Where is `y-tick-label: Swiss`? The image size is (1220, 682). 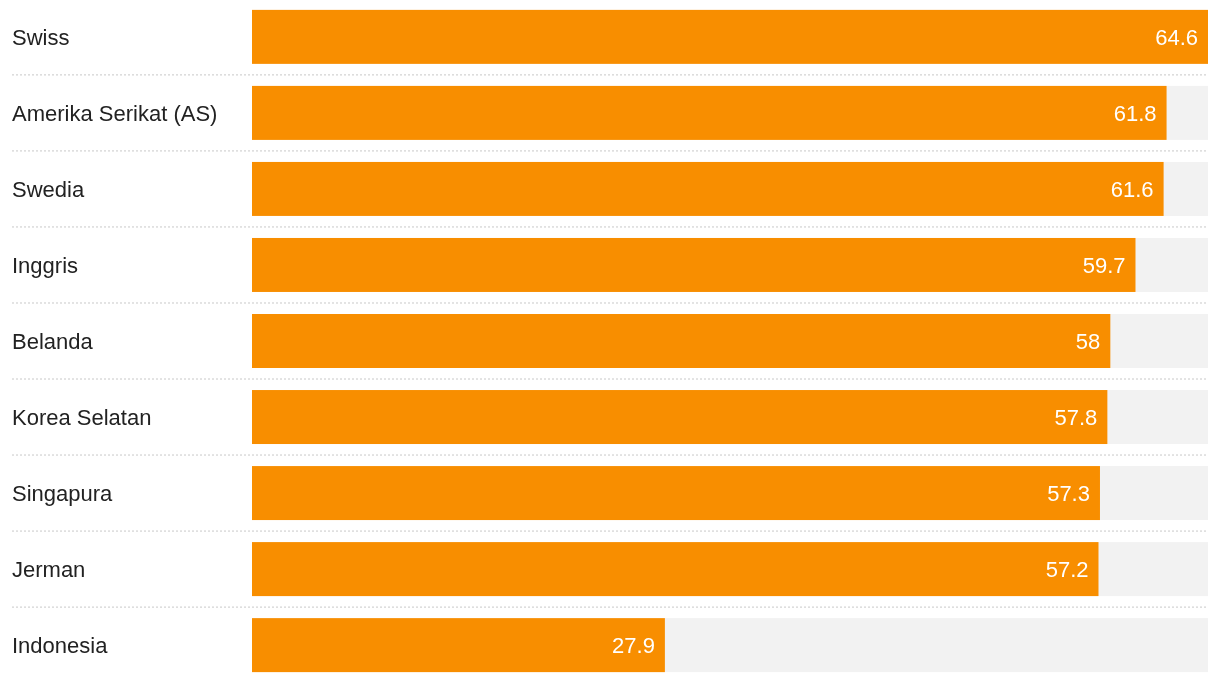
y-tick-label: Swiss is located at coordinates (41, 37).